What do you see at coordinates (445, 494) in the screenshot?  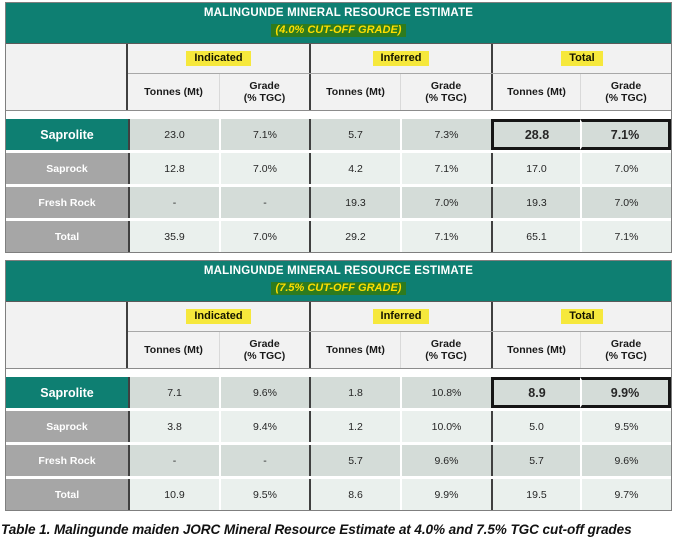 I see `cell-value: 9.9%` at bounding box center [445, 494].